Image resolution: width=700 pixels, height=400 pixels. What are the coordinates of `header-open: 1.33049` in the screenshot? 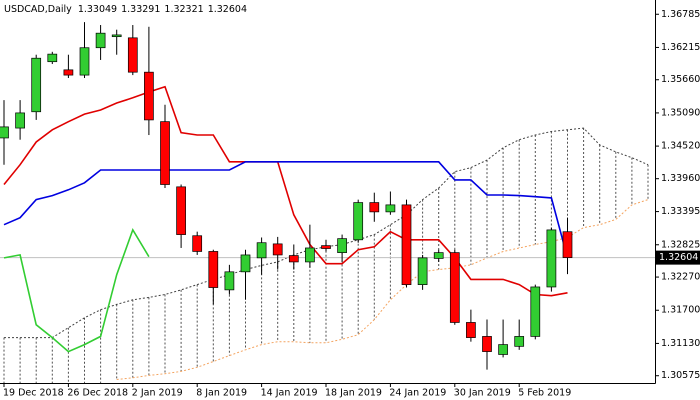 It's located at (97, 9).